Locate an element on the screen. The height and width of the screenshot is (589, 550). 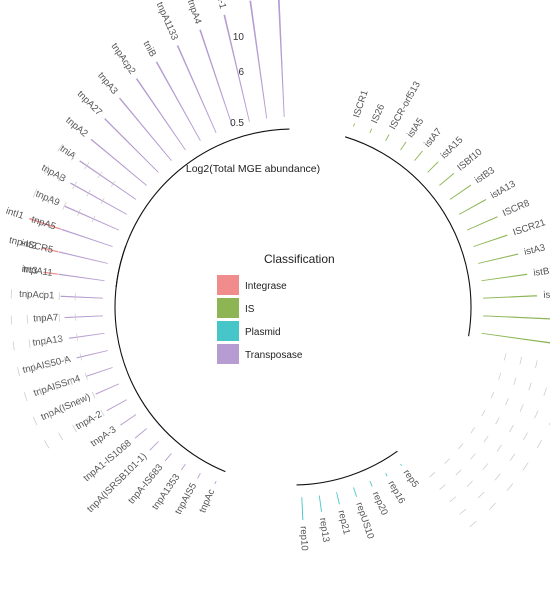
bar-tnib is located at coordinates (178, 101).